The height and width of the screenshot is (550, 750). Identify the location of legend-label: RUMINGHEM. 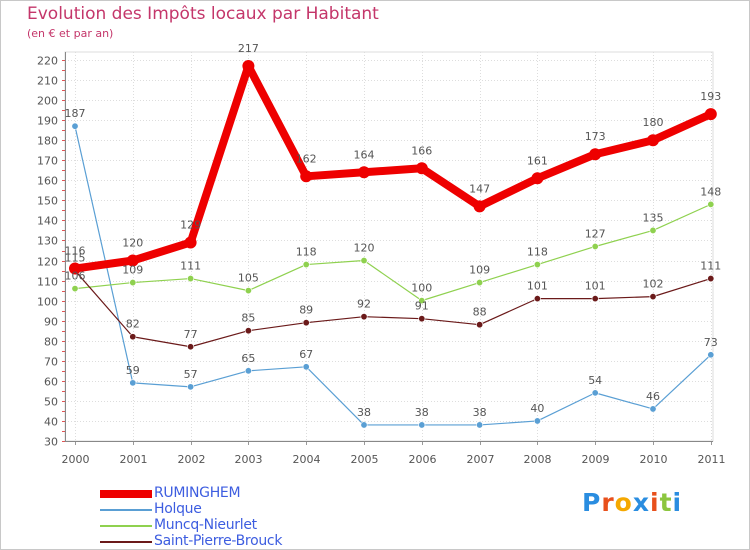
(197, 493).